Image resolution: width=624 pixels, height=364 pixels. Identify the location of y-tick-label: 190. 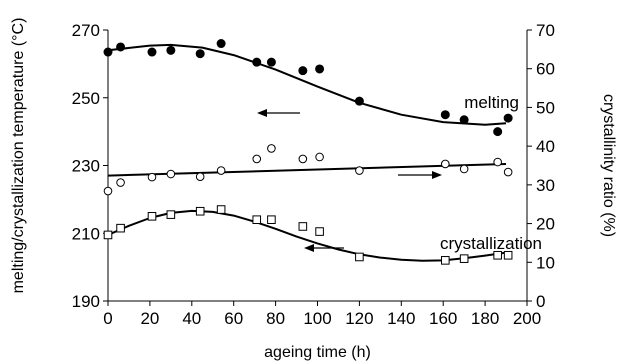
(86, 301).